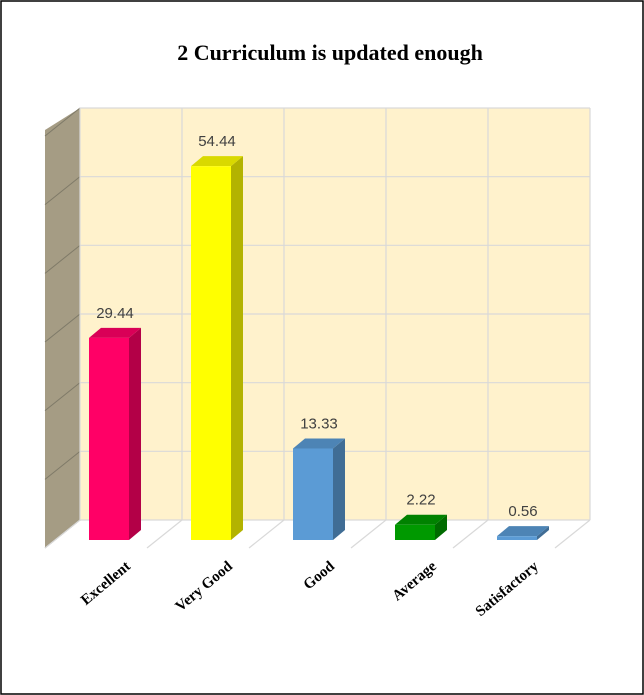 The width and height of the screenshot is (644, 695). I want to click on value-label: 29.44, so click(115, 313).